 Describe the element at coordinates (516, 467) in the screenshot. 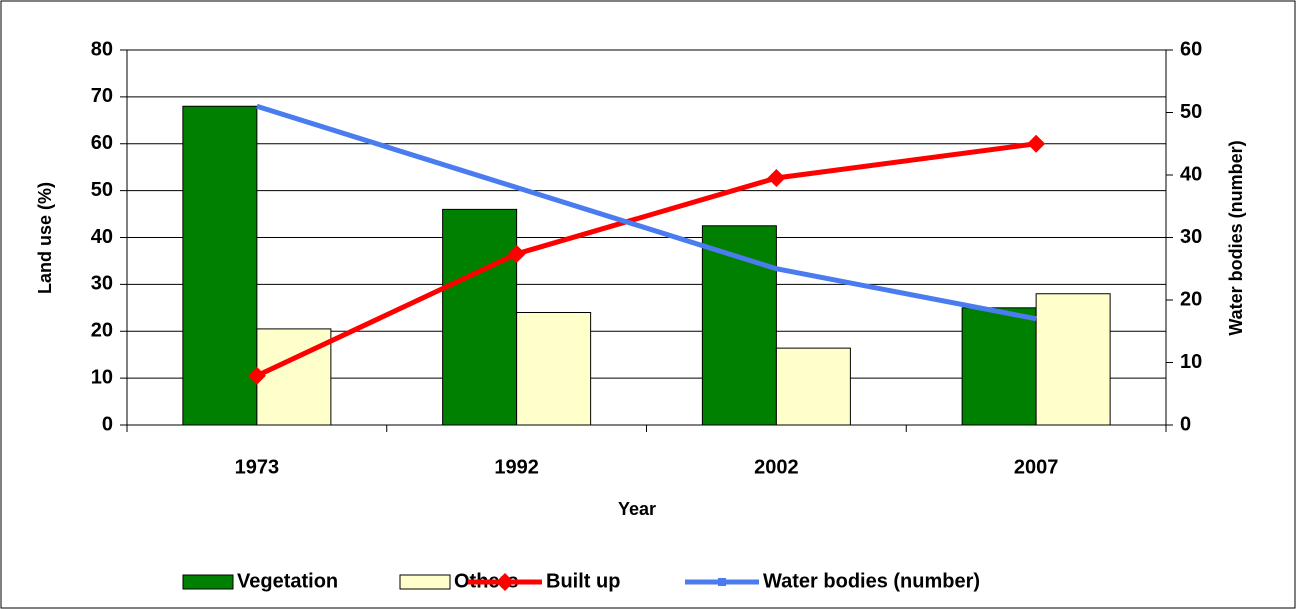

I see `x-tick-label: 1992` at that location.